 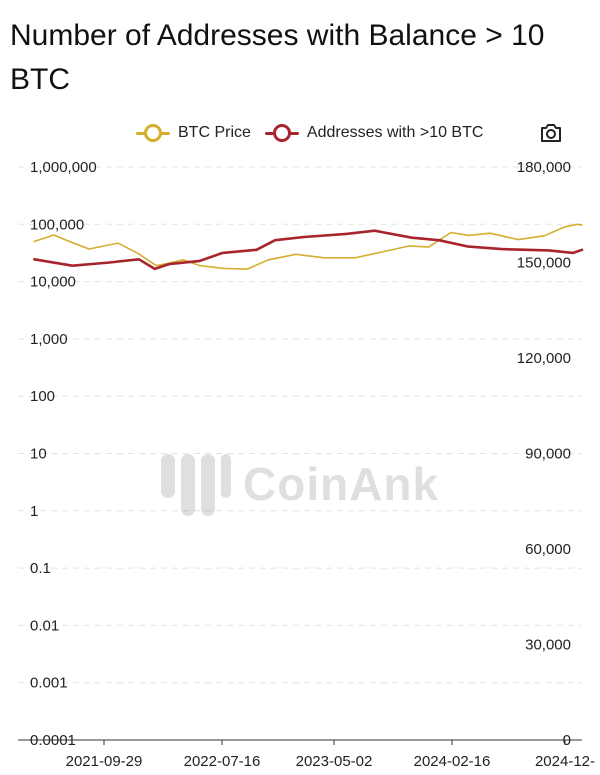 I want to click on x-axis-tick-label: 2021-09-29, so click(x=104, y=761).